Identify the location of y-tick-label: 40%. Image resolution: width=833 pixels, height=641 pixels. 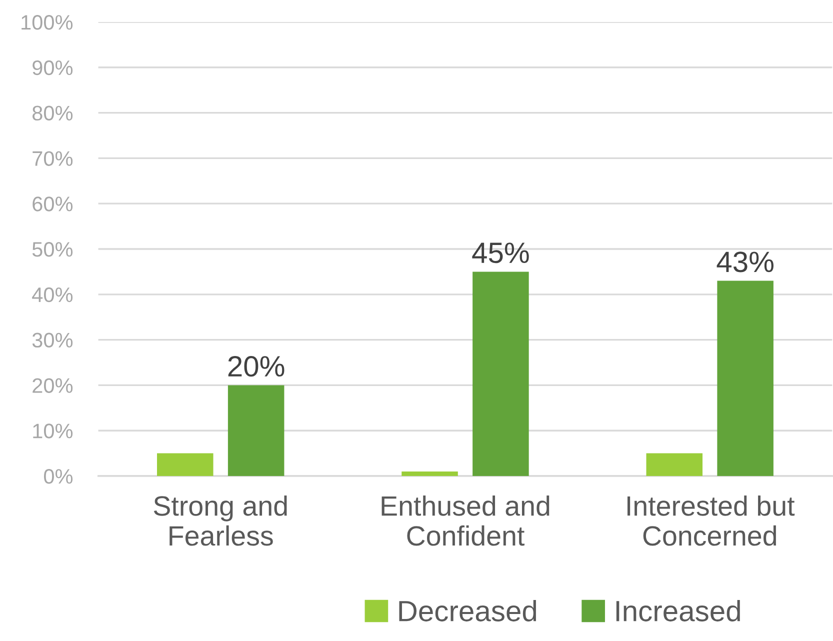
(52, 294).